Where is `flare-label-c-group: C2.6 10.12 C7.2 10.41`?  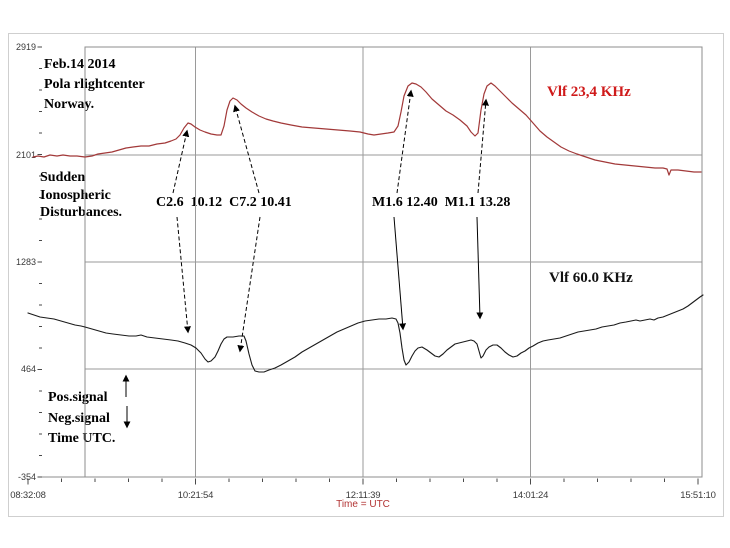
flare-label-c-group: C2.6 10.12 C7.2 10.41 is located at coordinates (224, 202).